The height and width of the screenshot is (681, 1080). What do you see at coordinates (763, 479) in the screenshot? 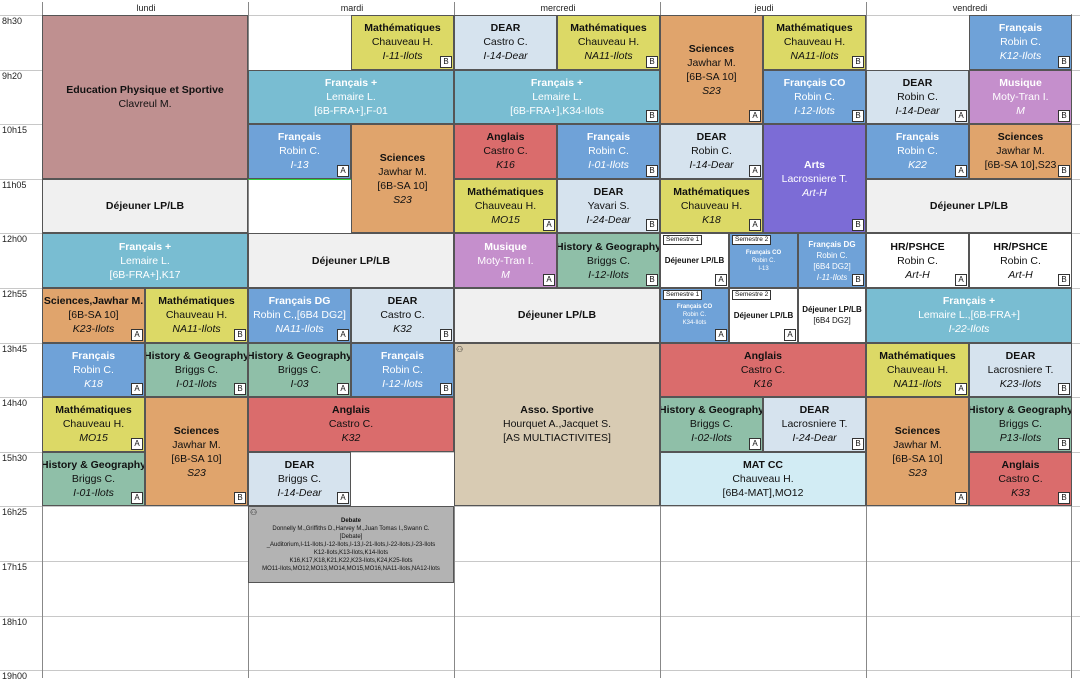
I see `course-cell-jeu-matcc: MAT CC Chauveau H. [6B4-MAT],MO12` at bounding box center [763, 479].